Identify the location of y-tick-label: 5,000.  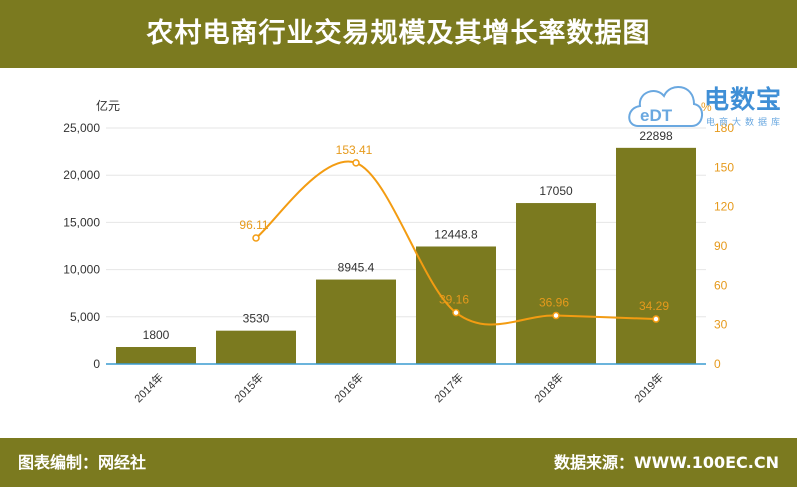
(85, 317).